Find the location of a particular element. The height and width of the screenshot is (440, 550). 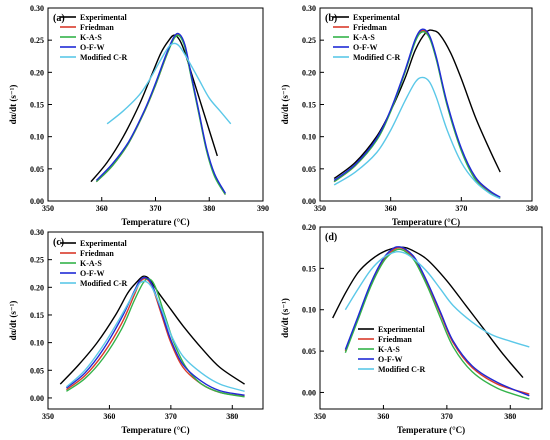

panel-3-tag: (c) is located at coordinates (58, 242).